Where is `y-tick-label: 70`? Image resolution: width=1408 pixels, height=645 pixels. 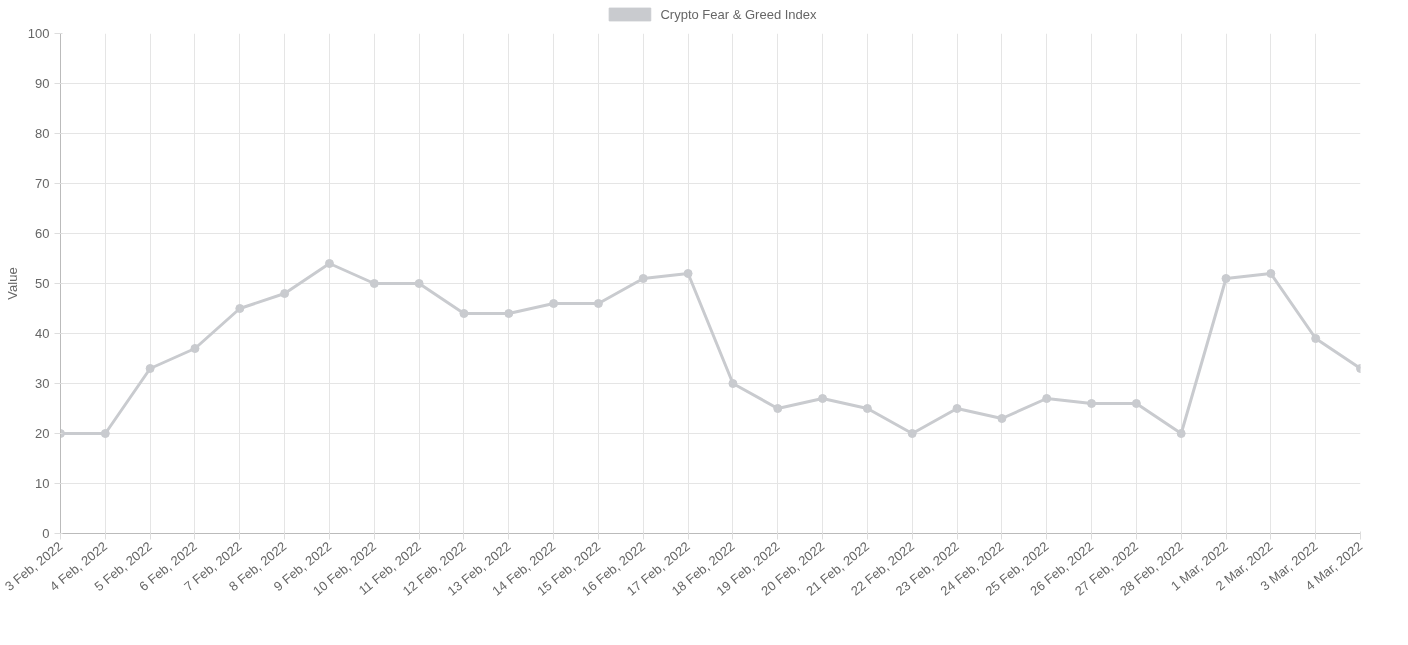 y-tick-label: 70 is located at coordinates (42, 183).